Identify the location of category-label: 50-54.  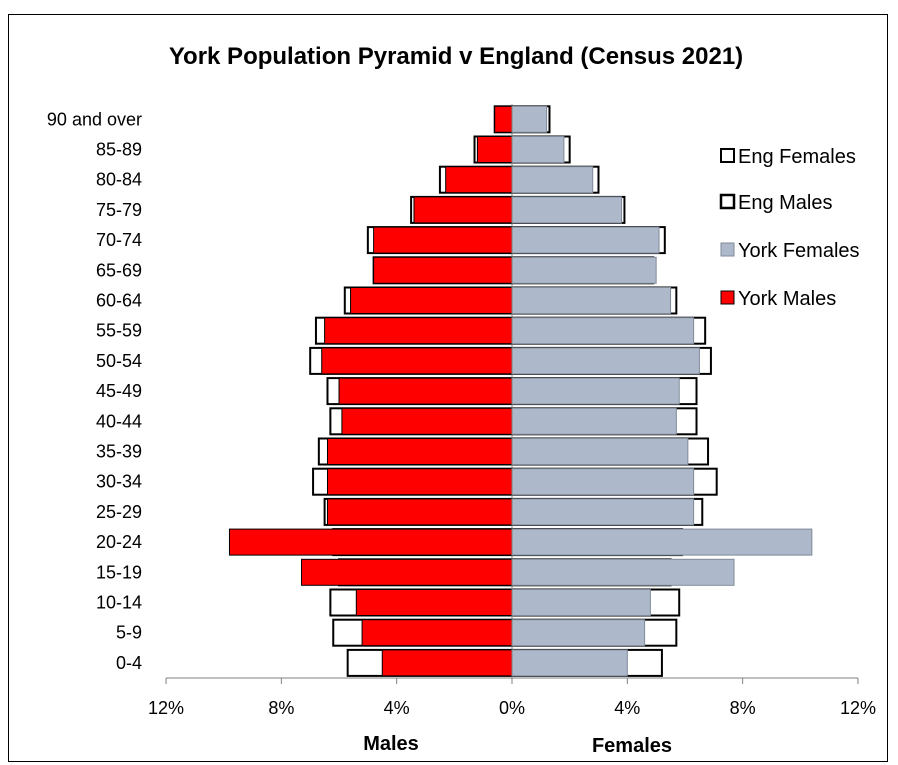
(119, 361).